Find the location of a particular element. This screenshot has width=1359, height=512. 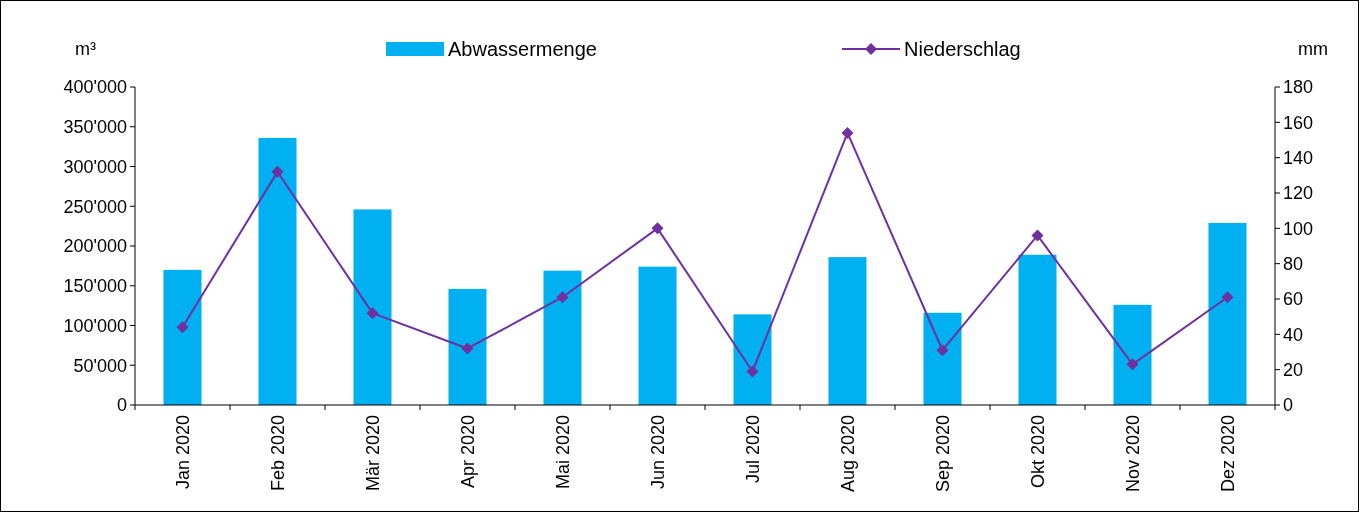

x-tick-label: Apr 2020 is located at coordinates (467, 452).